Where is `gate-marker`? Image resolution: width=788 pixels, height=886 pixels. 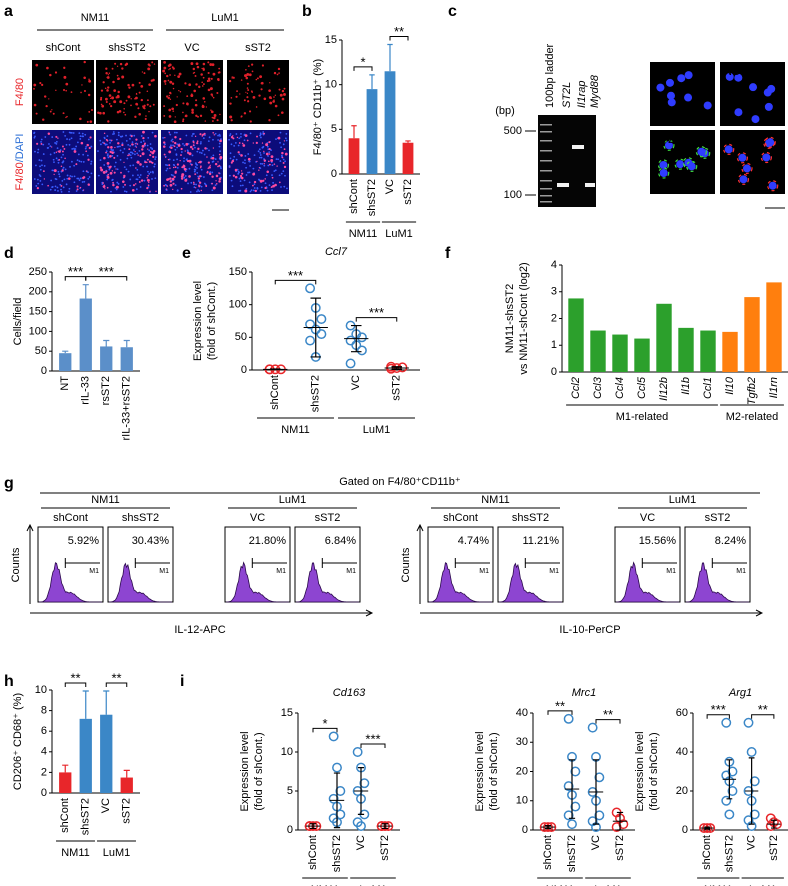
gate-marker is located at coordinates (82, 563).